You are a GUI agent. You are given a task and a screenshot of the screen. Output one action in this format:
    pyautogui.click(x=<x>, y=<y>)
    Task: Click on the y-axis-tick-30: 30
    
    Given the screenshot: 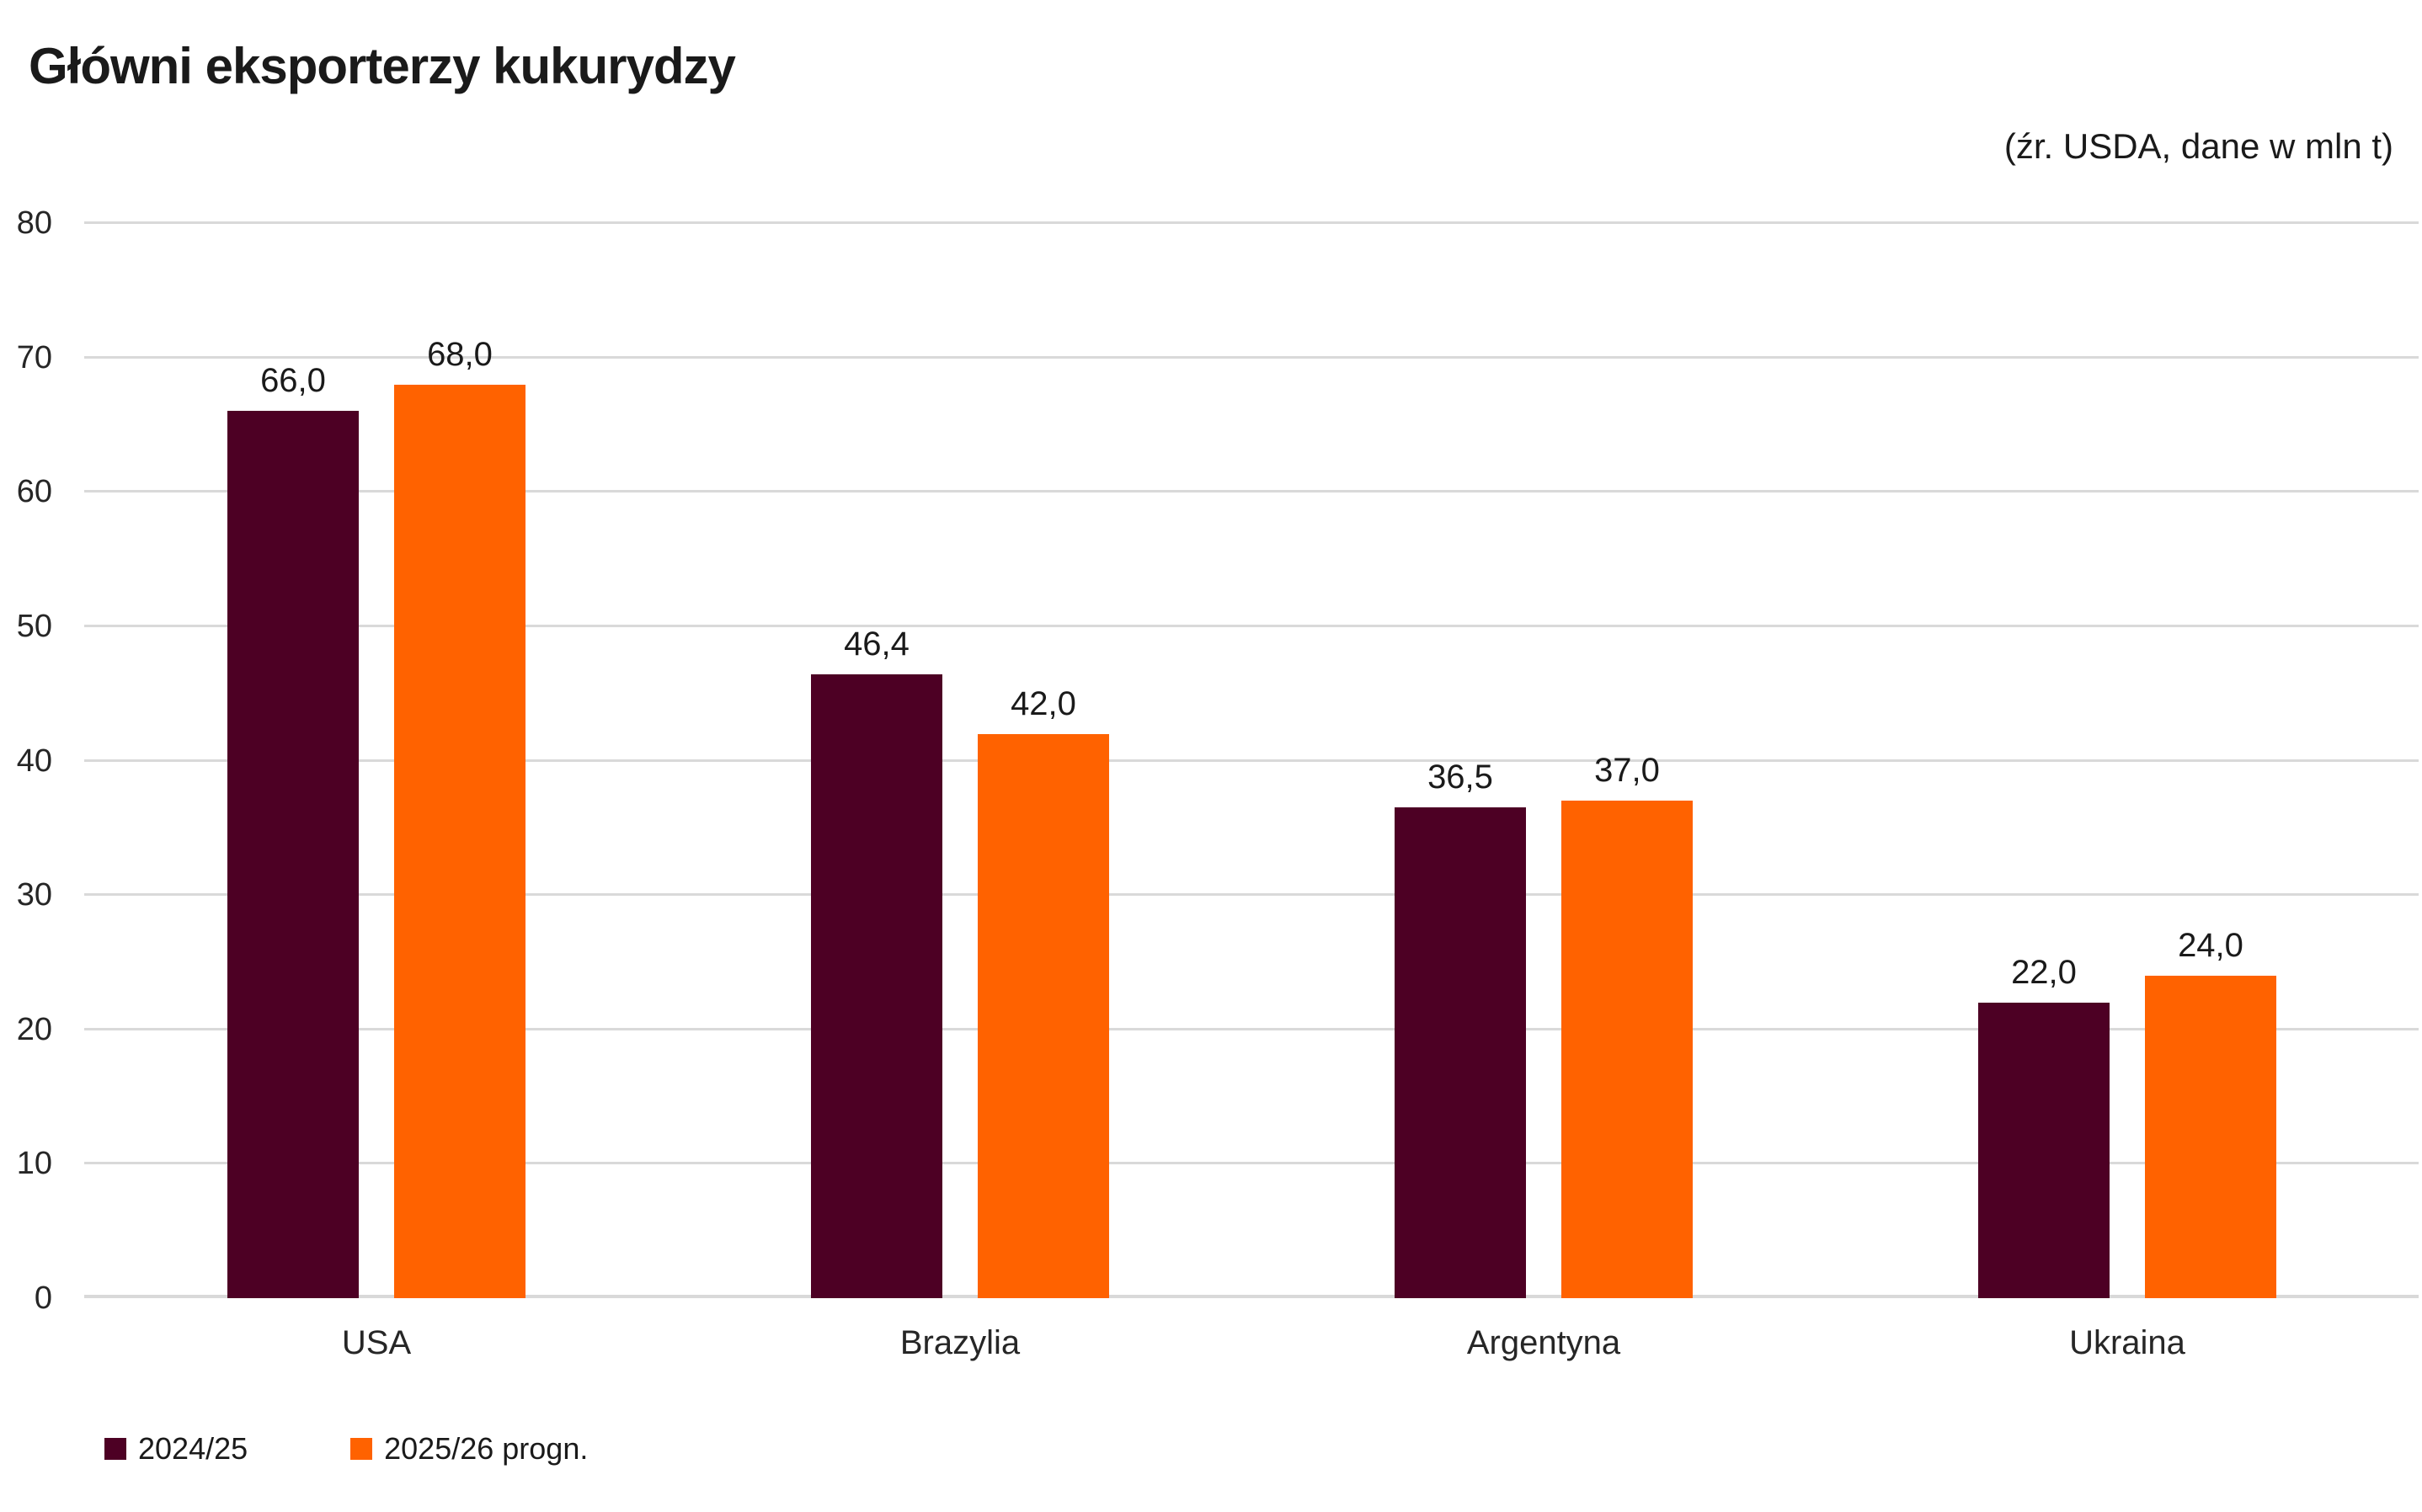 What is the action you would take?
    pyautogui.click(x=34, y=895)
    